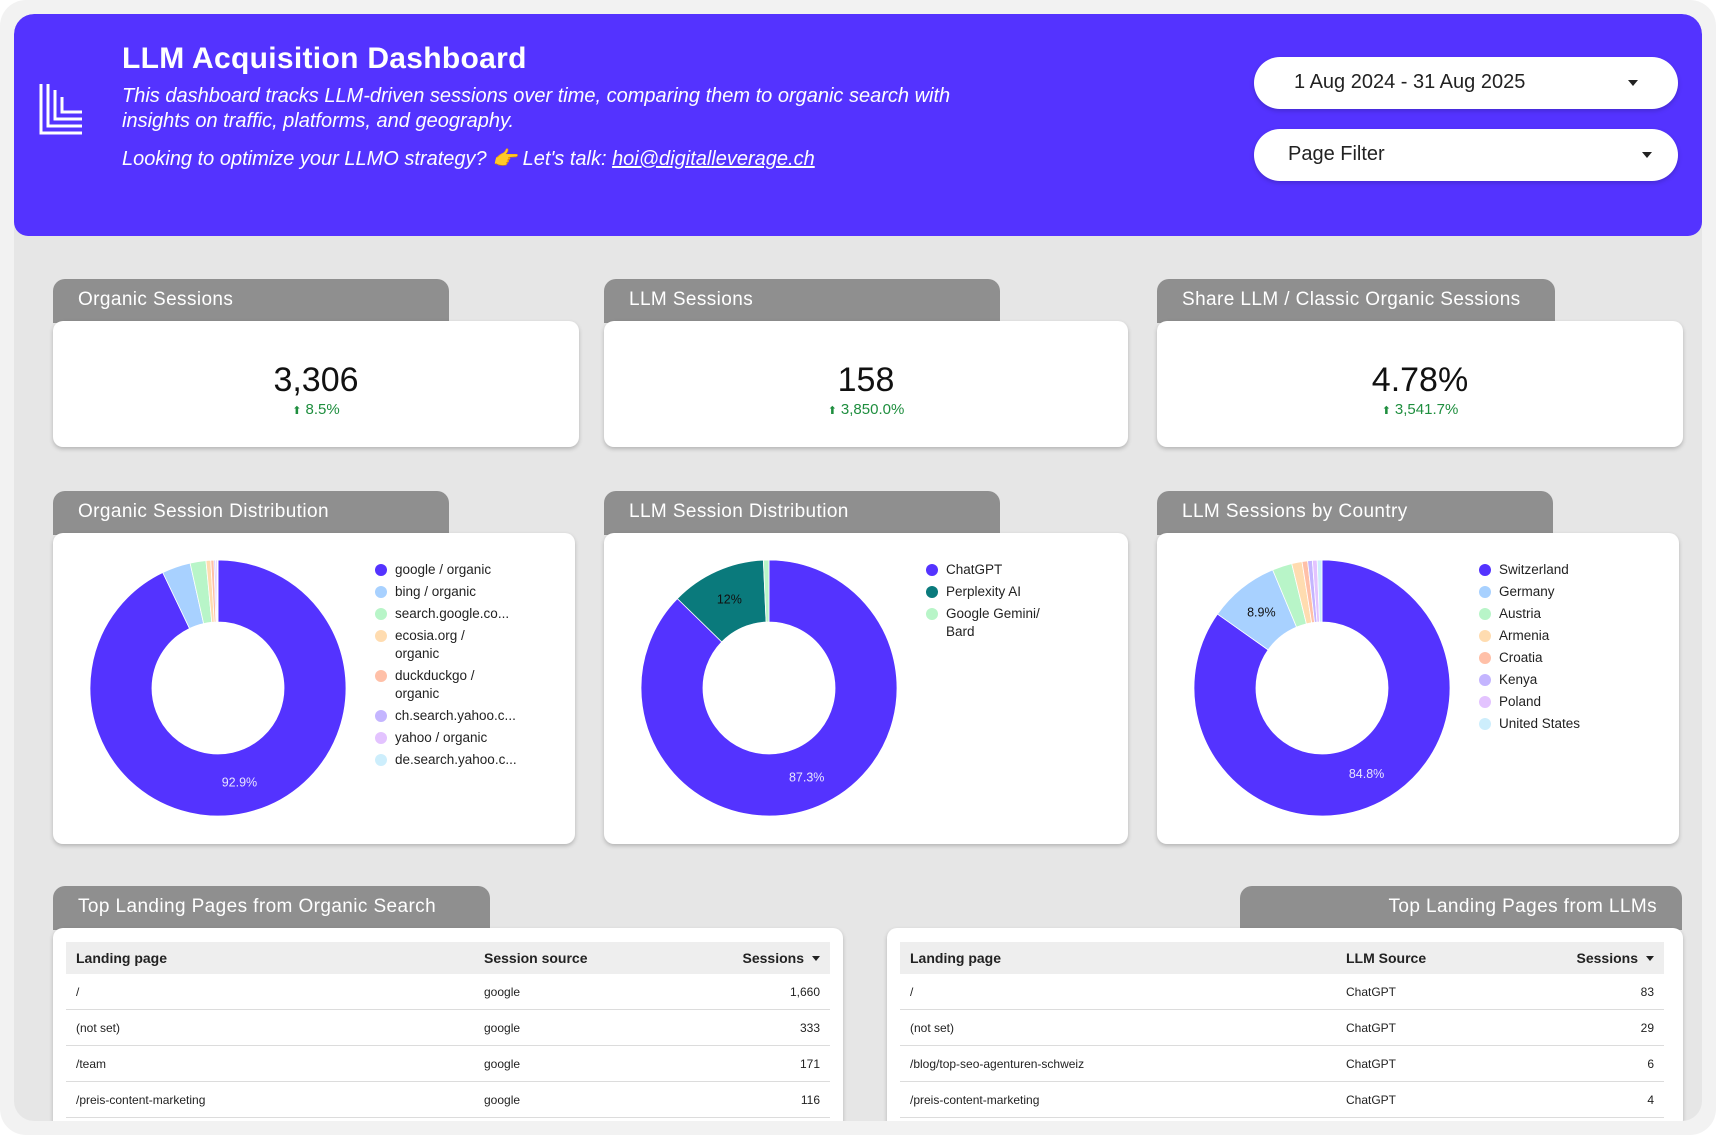 Image resolution: width=1716 pixels, height=1135 pixels. Describe the element at coordinates (436, 591) in the screenshot. I see `legend-label: bing / organic` at that location.